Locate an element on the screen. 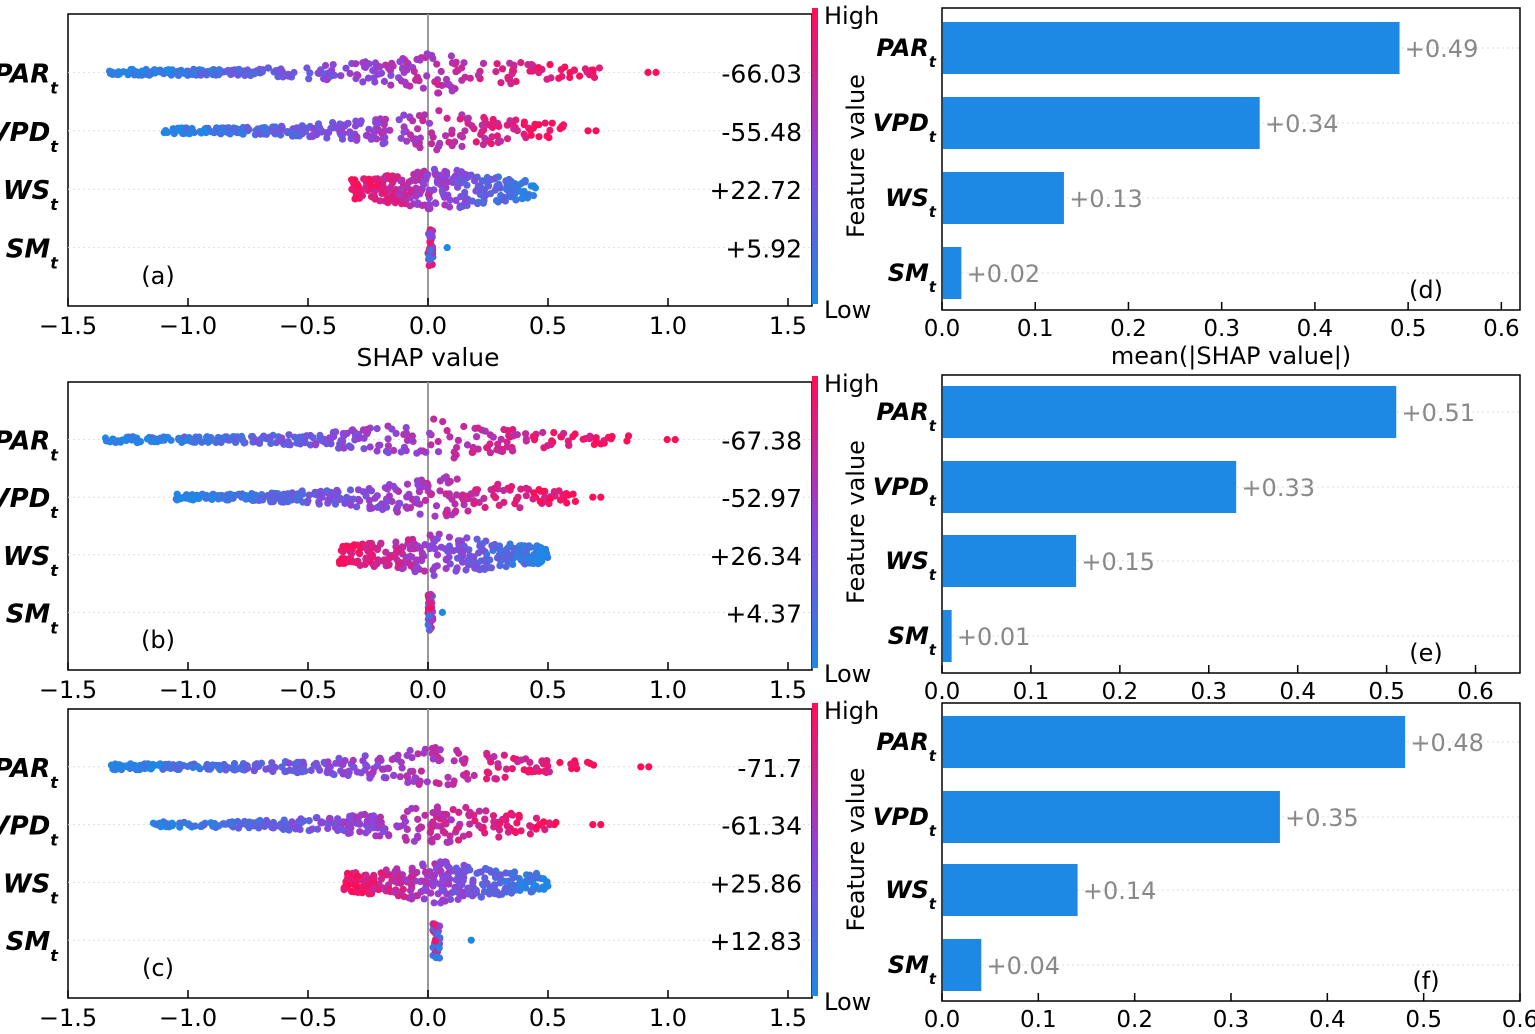 Image resolution: width=1535 pixels, height=1034 pixels. x-tick-label: 1.5 is located at coordinates (788, 1018).